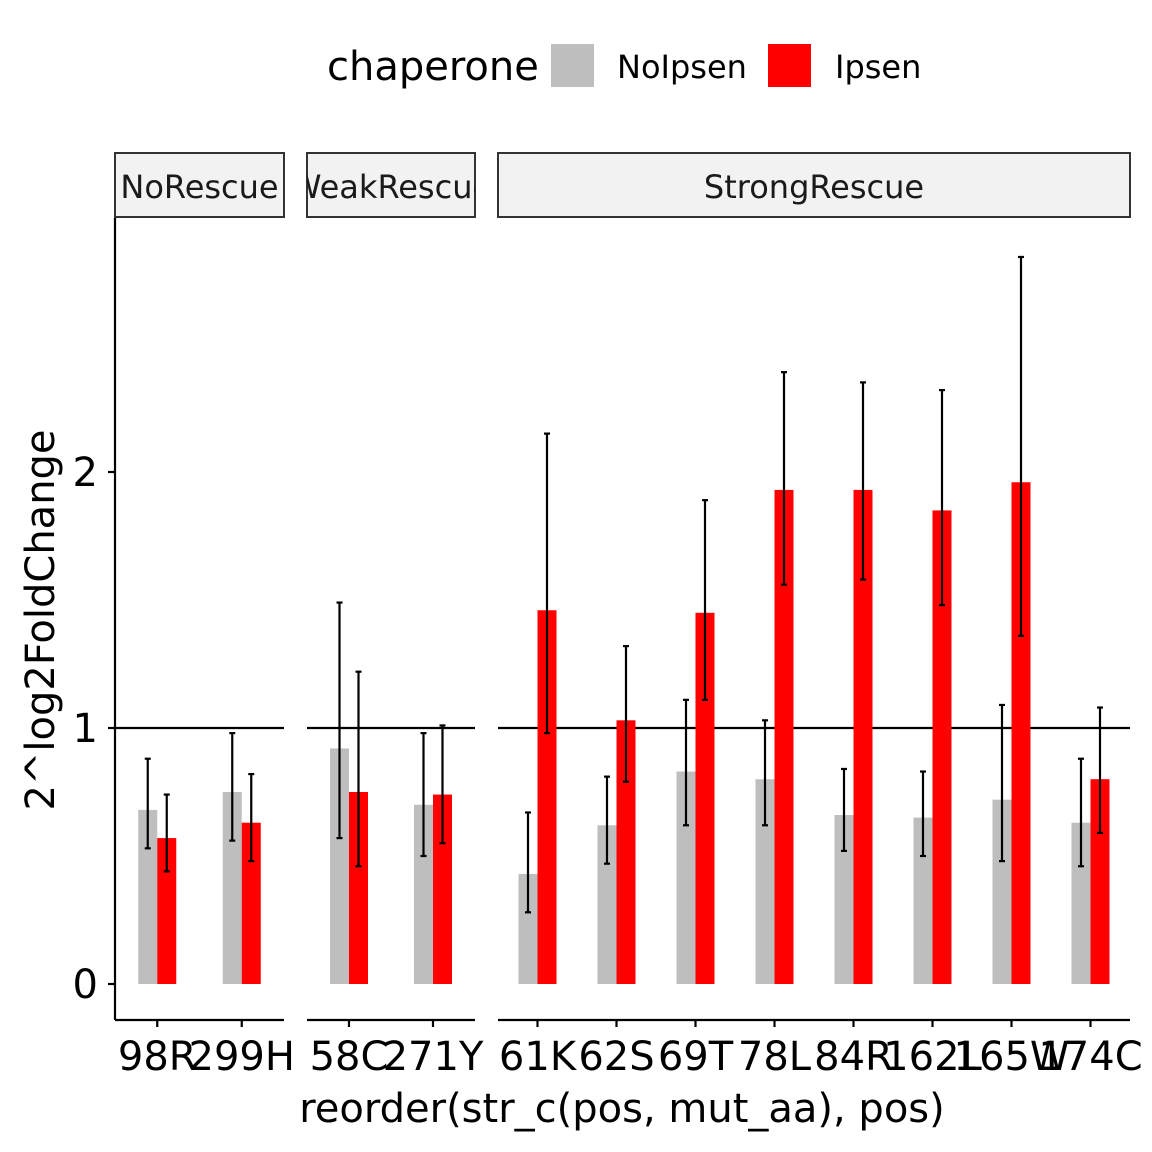 The image size is (1152, 1152). Describe the element at coordinates (538, 1057) in the screenshot. I see `x-tick-label: 61K` at that location.